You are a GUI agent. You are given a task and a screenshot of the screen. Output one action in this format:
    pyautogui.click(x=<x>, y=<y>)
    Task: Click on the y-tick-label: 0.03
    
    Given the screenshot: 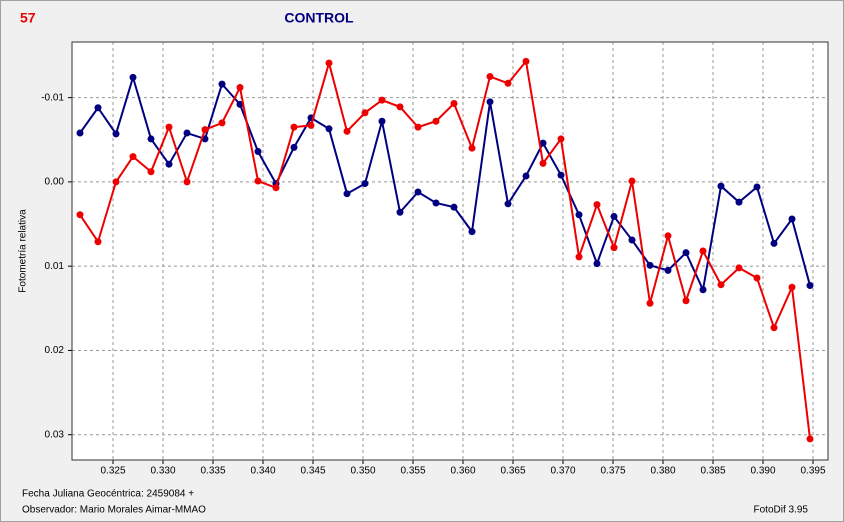 What is the action you would take?
    pyautogui.click(x=55, y=434)
    